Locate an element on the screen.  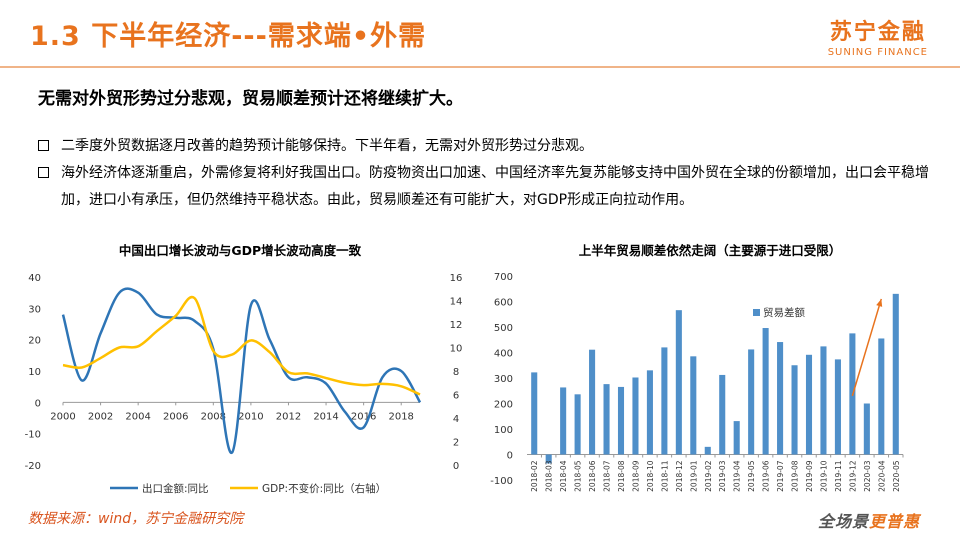
x-tick-label: 2018-05 is located at coordinates (578, 476).